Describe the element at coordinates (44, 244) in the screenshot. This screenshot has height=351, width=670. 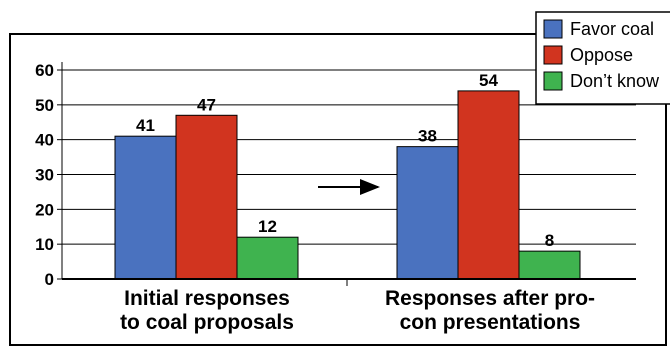
I see `y-tick-label: 10` at that location.